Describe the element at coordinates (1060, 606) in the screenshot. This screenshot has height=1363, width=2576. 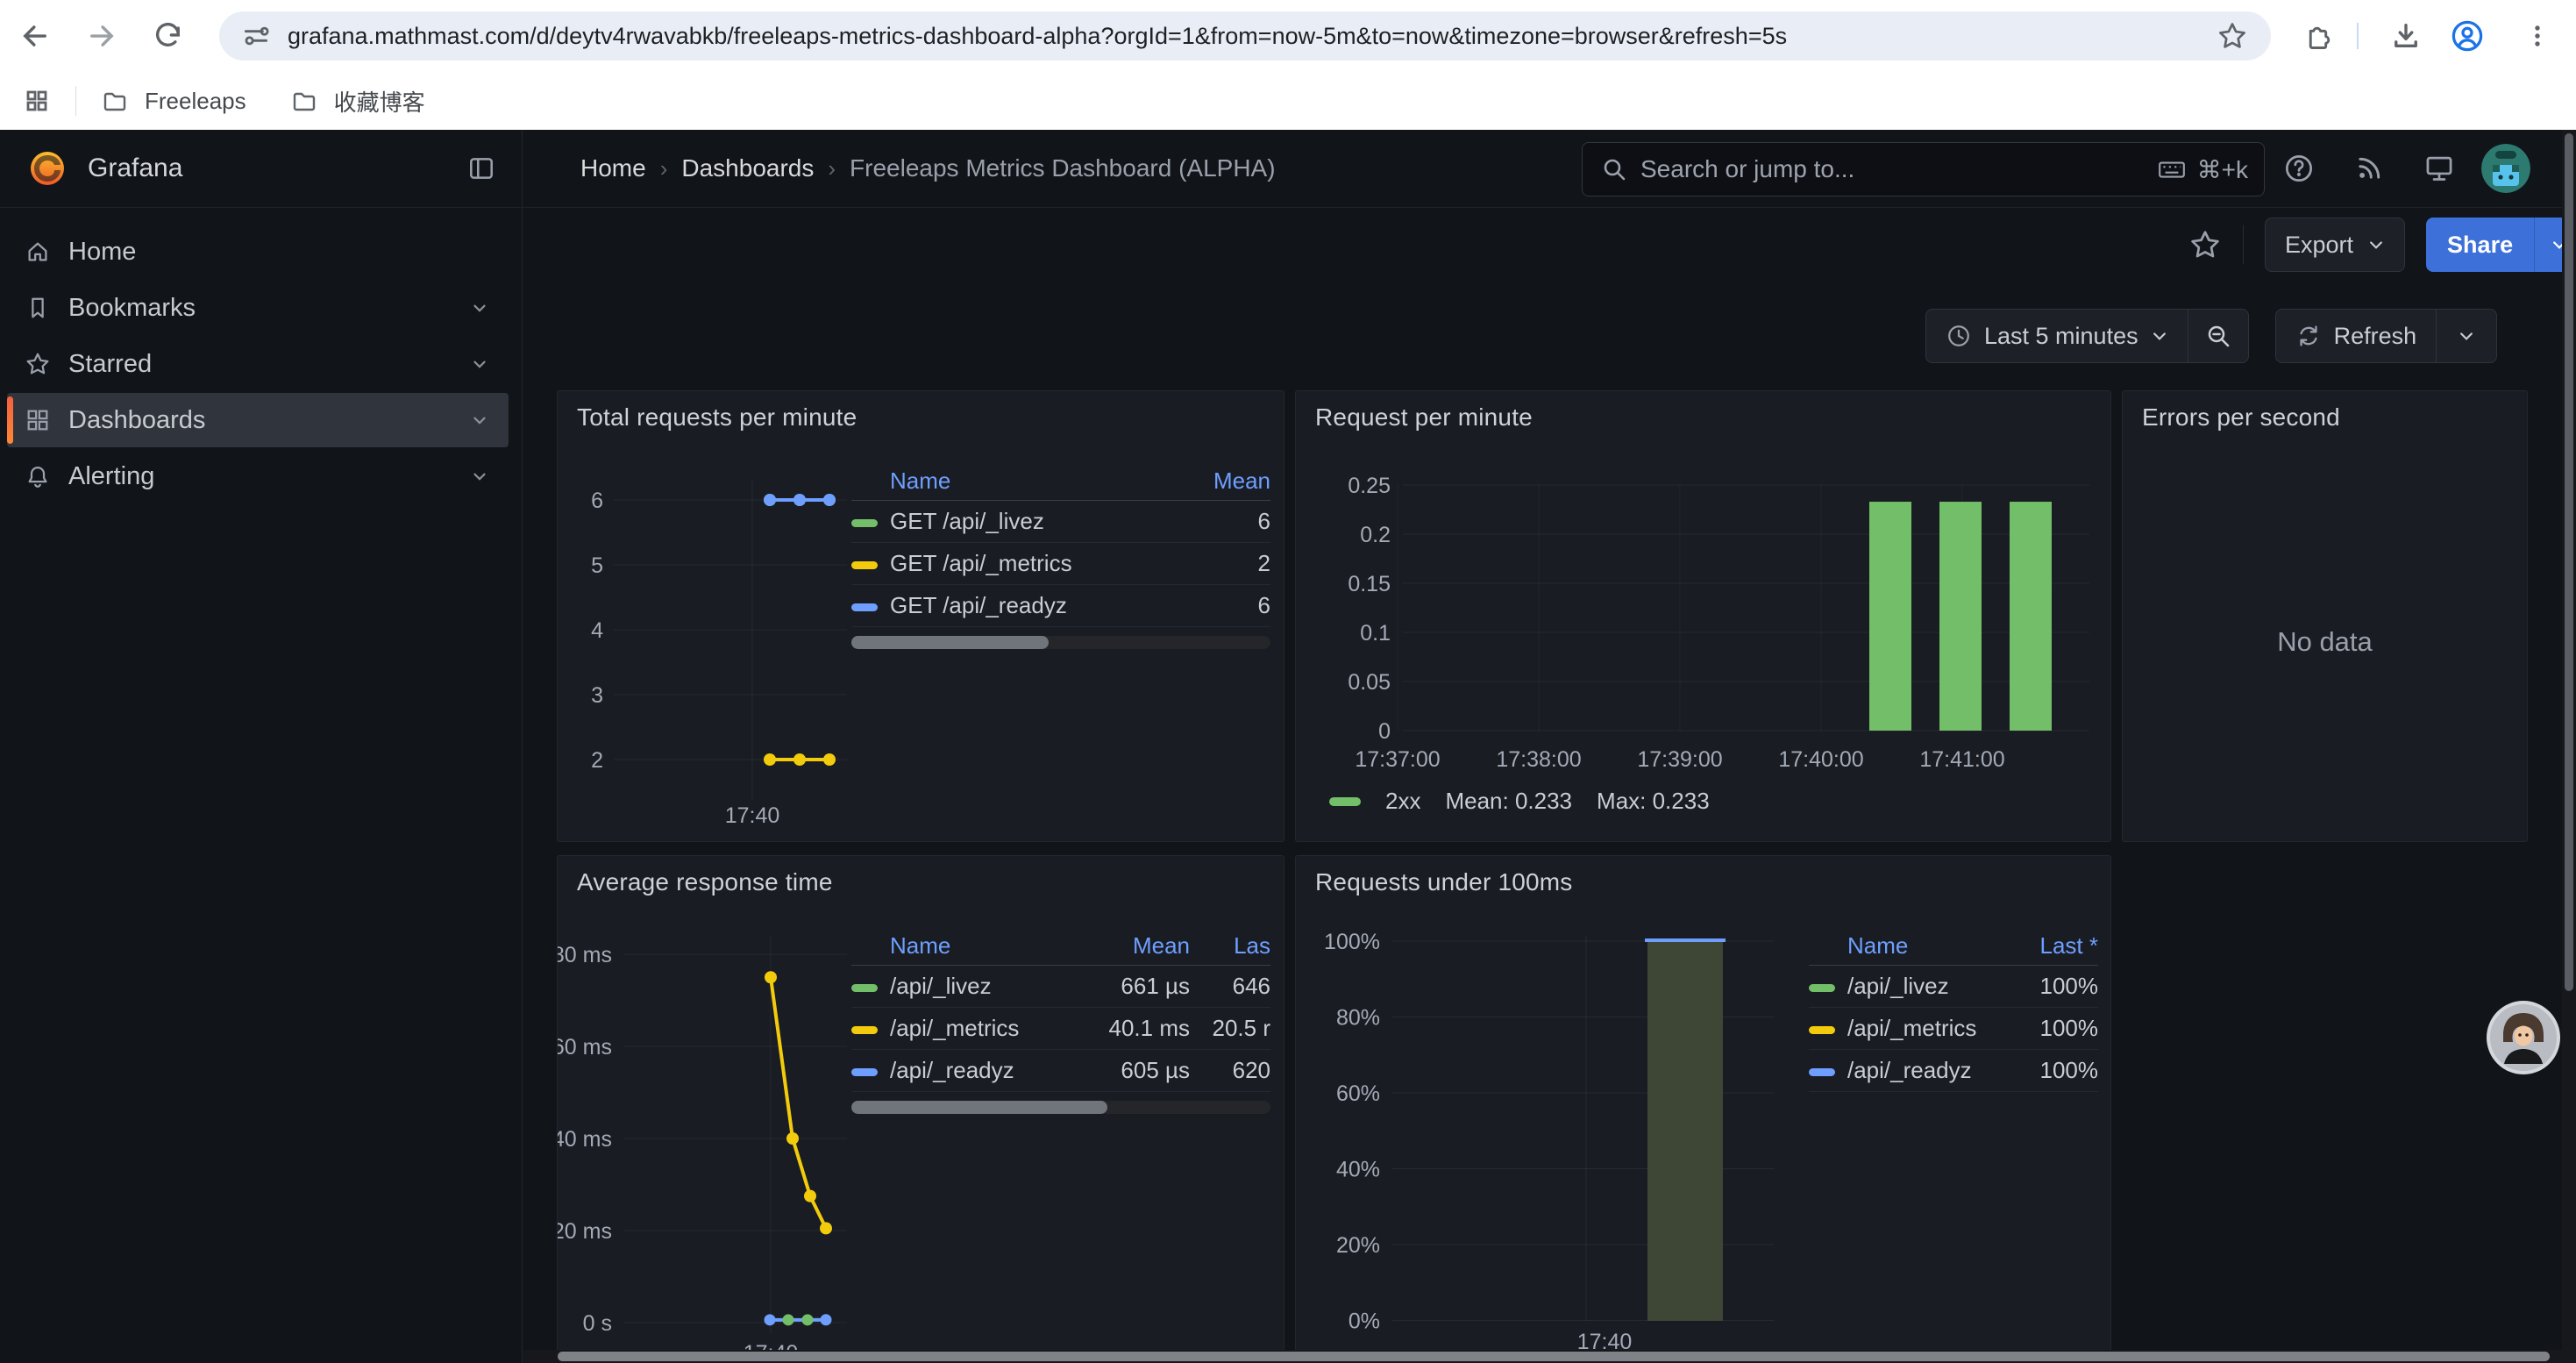
I see `legend-row: GET /api/_readyz 6` at that location.